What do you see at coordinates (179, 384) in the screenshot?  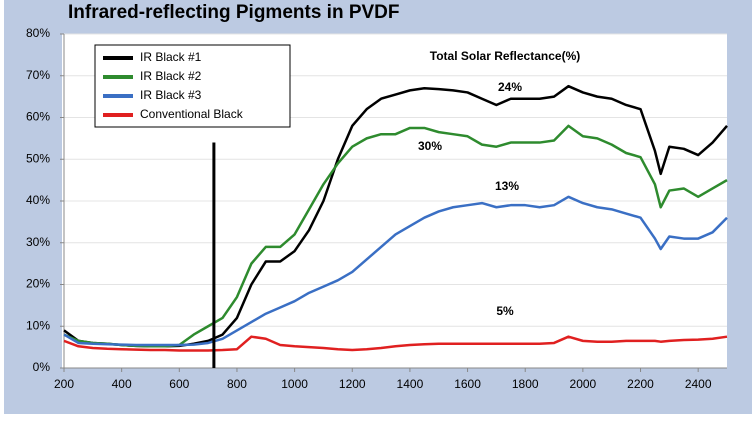 I see `x-tick-label: 600` at bounding box center [179, 384].